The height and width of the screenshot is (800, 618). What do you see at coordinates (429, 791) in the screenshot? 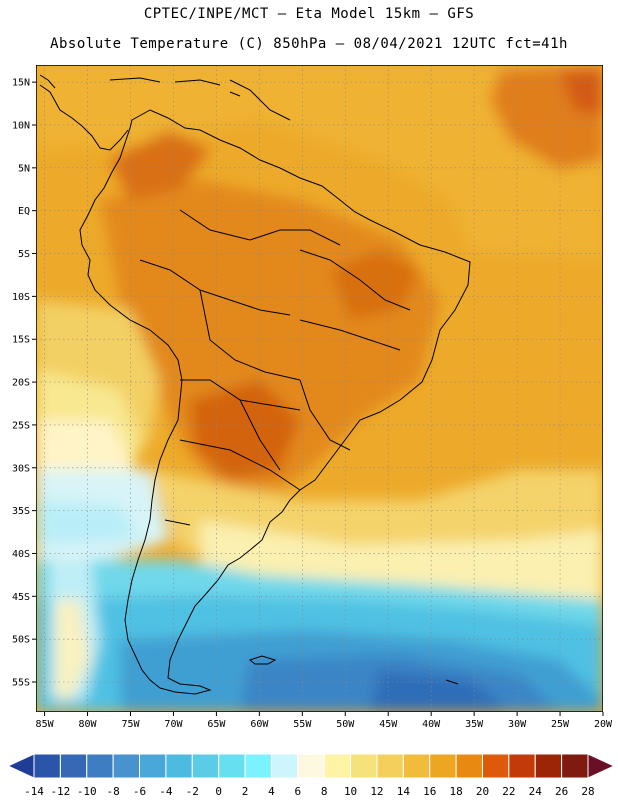
I see `colorbar-level-label: 16` at bounding box center [429, 791].